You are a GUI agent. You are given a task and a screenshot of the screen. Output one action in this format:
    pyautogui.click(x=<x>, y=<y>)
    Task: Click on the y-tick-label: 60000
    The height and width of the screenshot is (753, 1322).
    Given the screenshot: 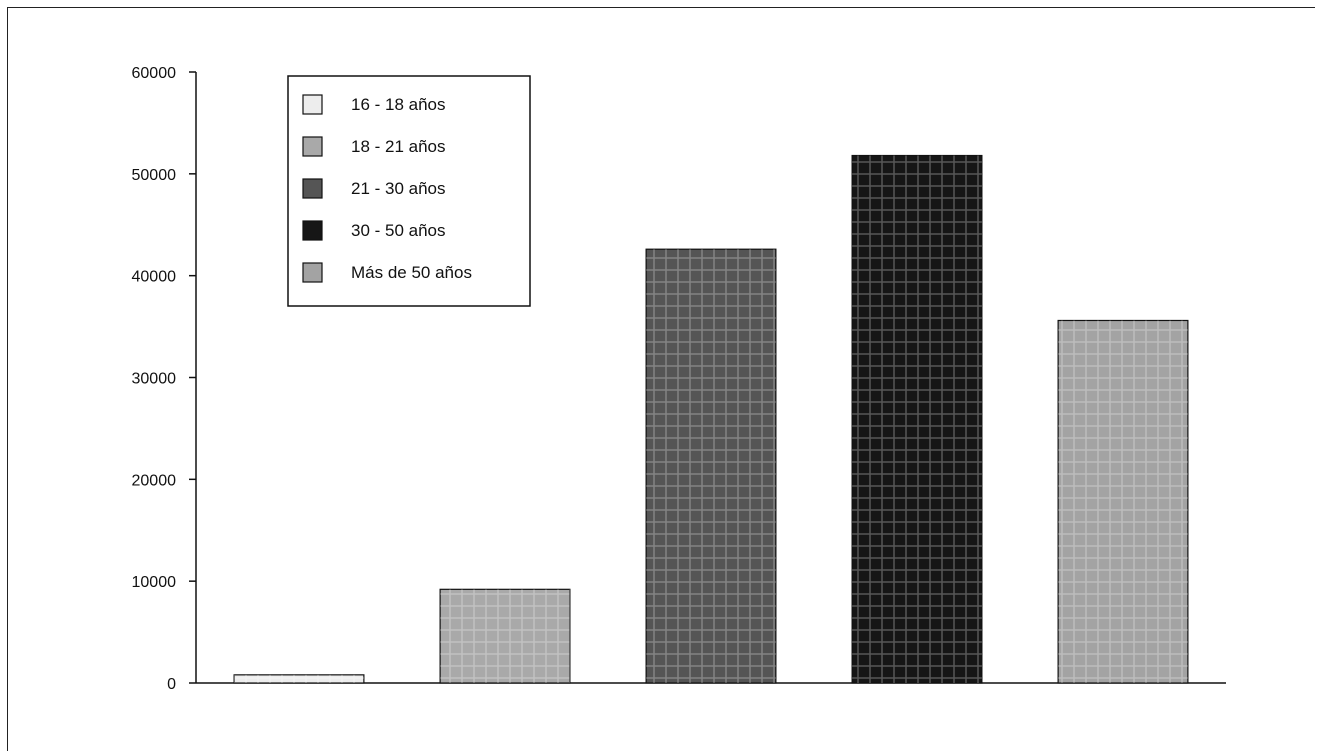 What is the action you would take?
    pyautogui.click(x=154, y=73)
    